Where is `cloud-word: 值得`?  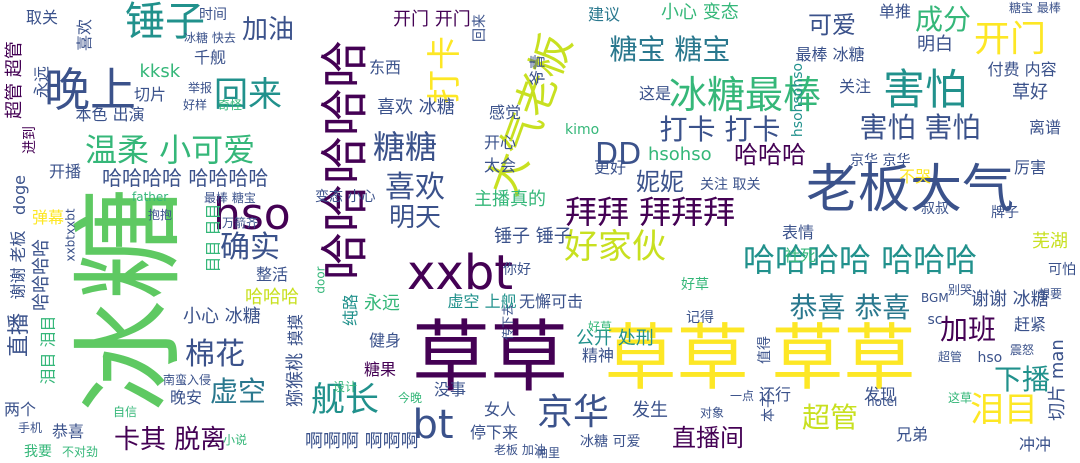 cloud-word: 值得 is located at coordinates (765, 350).